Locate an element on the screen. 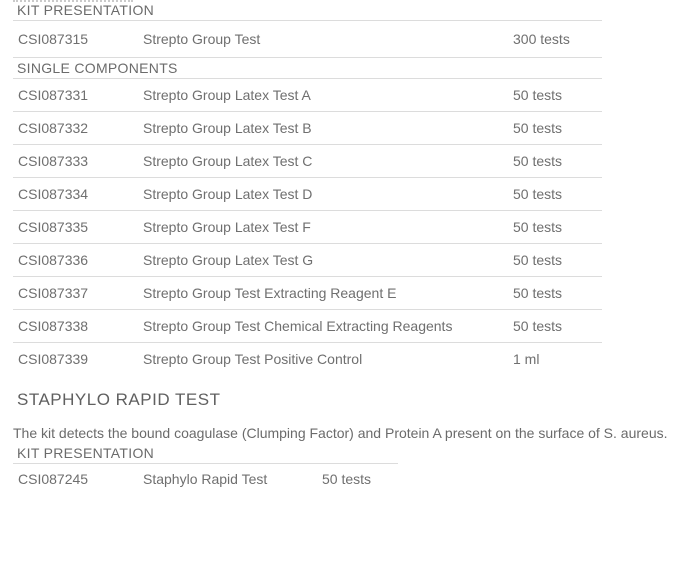  product-code: CSI087334 is located at coordinates (78, 194).